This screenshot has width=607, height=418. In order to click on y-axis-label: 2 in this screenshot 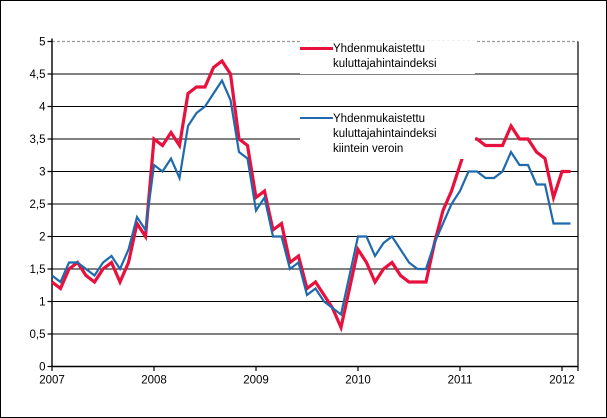, I will do `click(42, 238)`.